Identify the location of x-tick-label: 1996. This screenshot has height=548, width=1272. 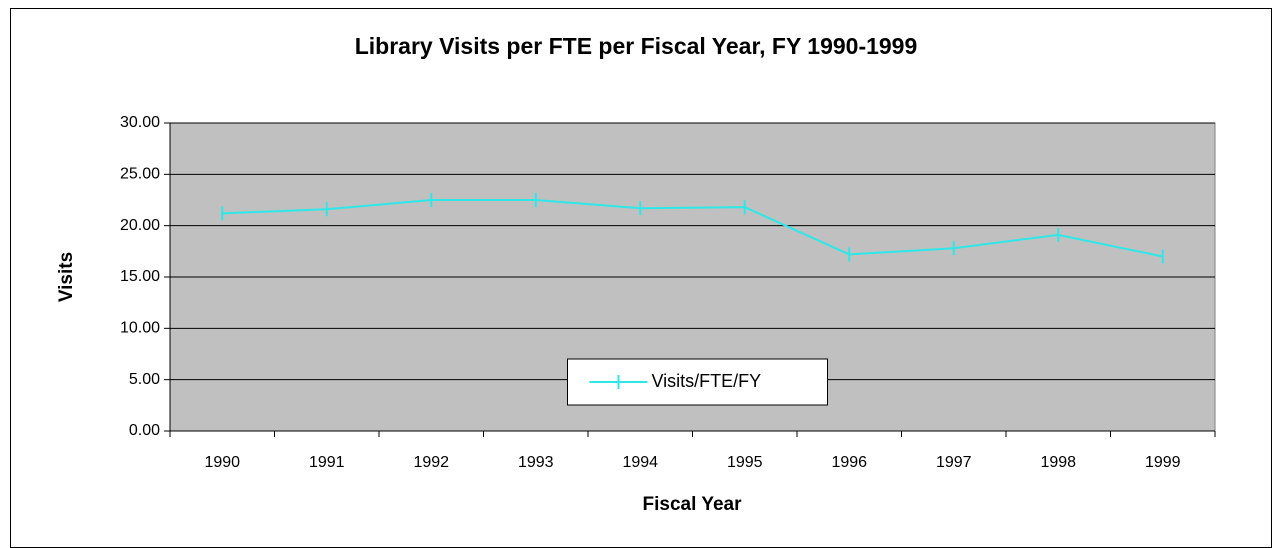
(849, 462).